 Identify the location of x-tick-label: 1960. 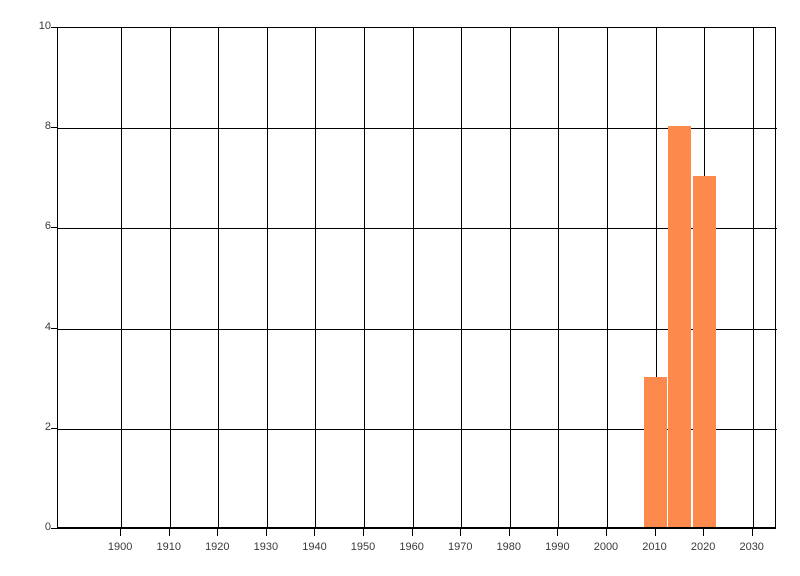
(411, 547).